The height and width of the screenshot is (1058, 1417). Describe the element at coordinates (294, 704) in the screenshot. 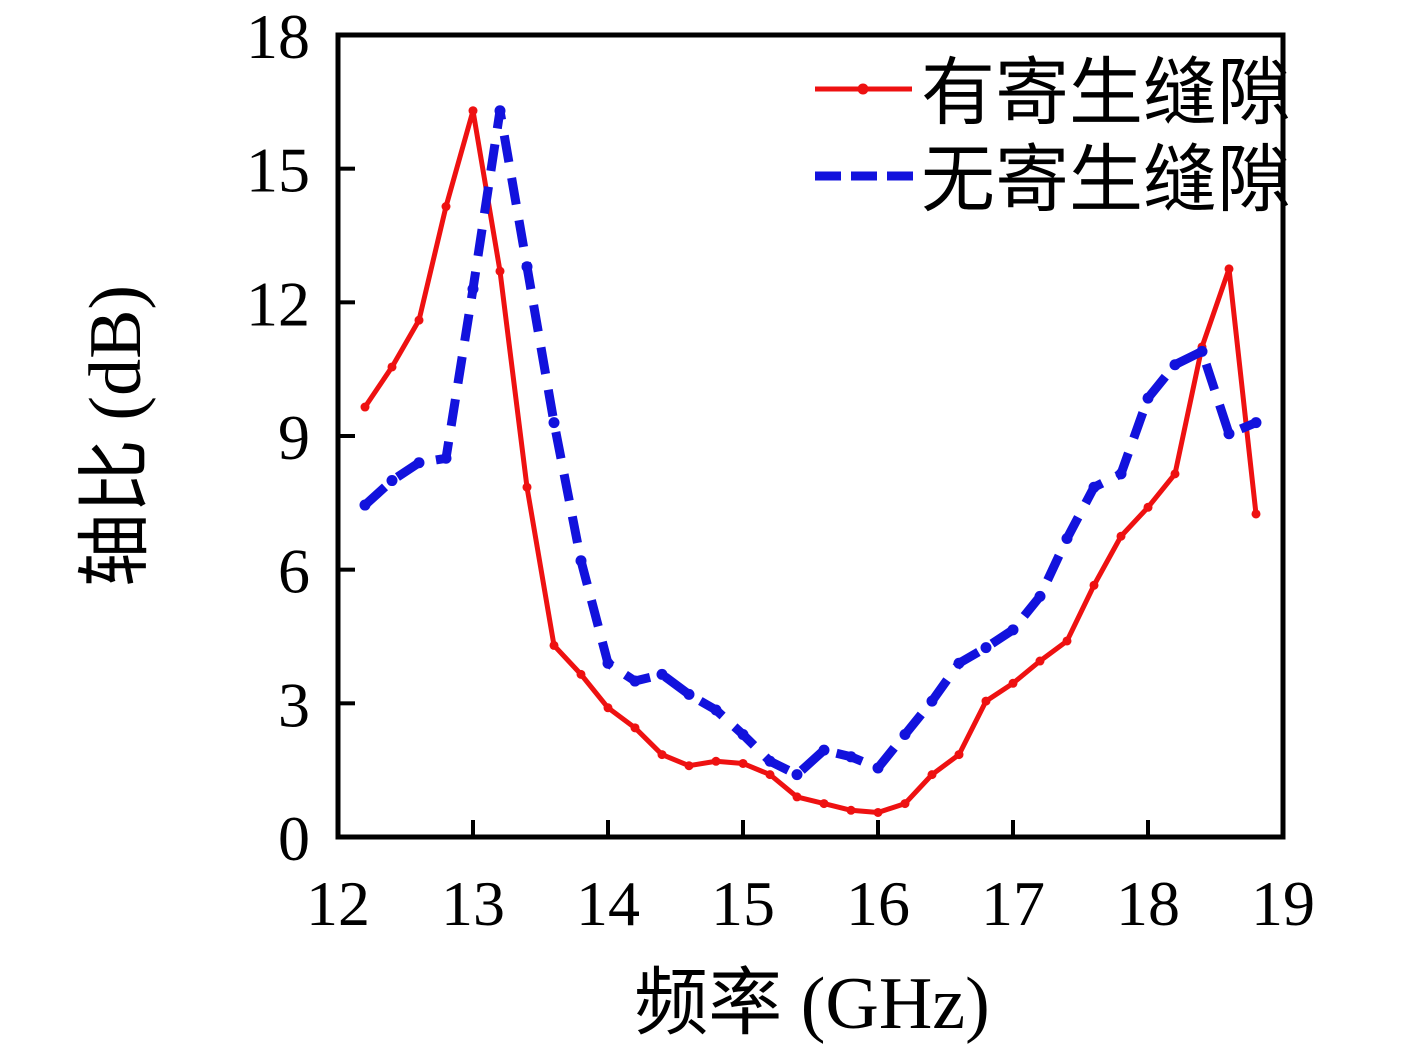

I see `y-tick-label-3: 3` at that location.